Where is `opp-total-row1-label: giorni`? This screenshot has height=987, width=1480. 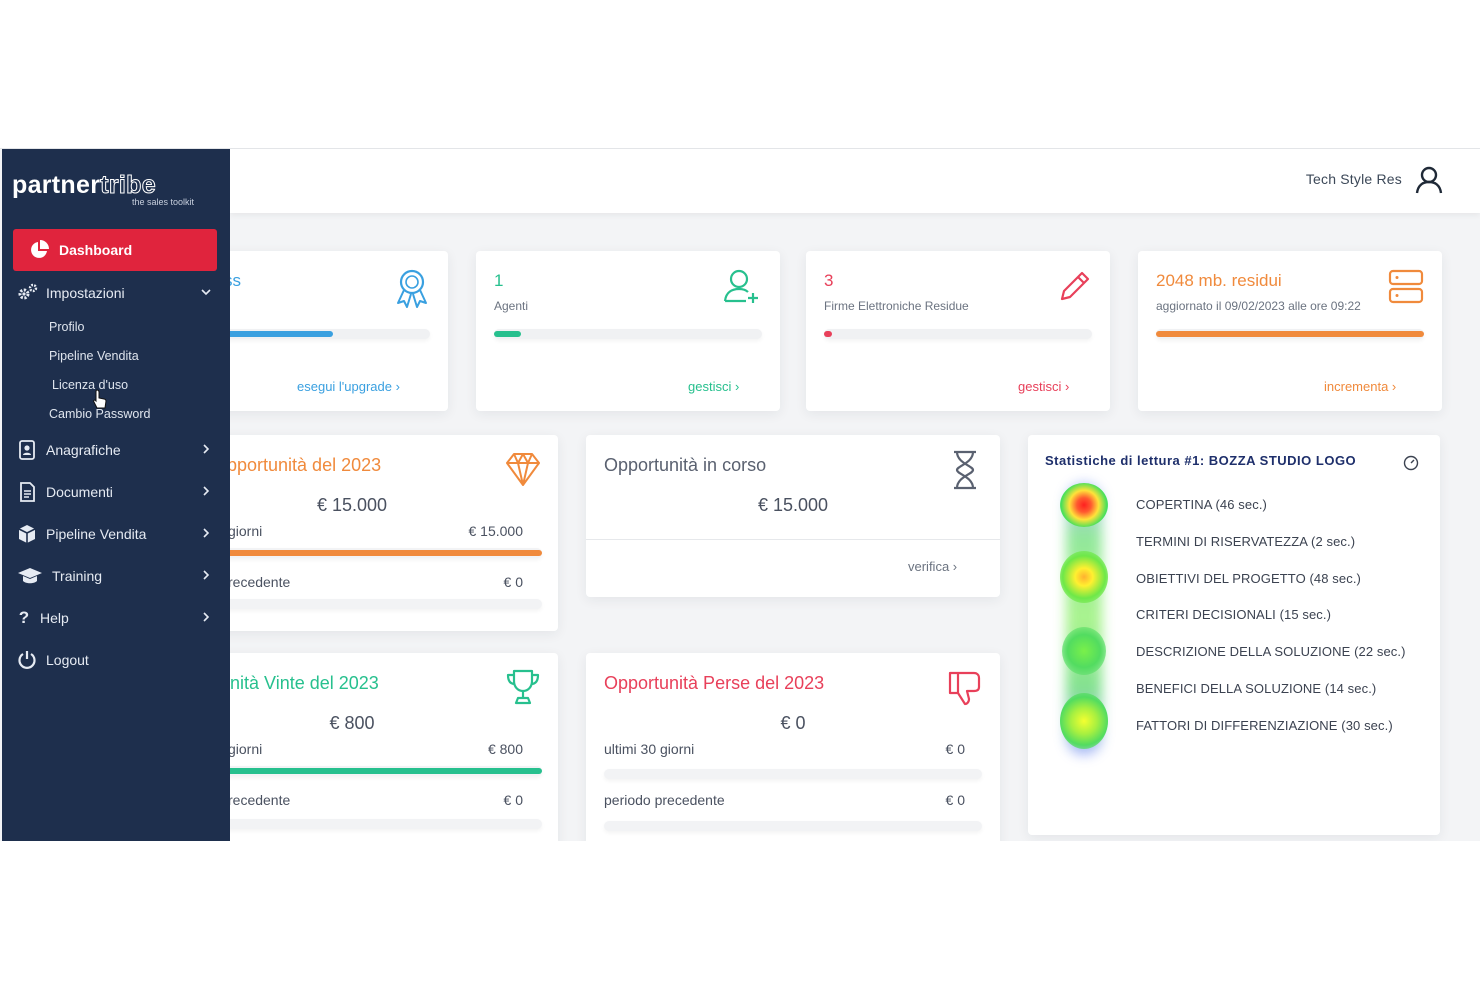
opp-total-row1-label: giorni is located at coordinates (245, 531).